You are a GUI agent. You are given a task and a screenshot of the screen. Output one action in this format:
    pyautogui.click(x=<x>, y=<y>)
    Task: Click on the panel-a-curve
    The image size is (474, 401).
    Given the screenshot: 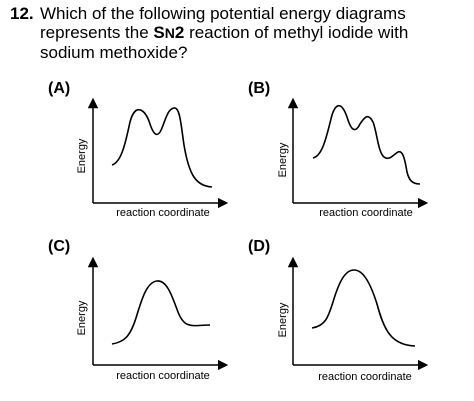 What is the action you would take?
    pyautogui.click(x=162, y=147)
    